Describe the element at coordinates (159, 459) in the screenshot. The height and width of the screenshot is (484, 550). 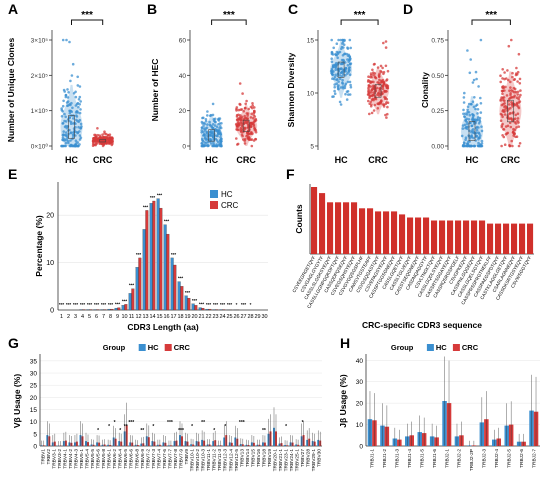
I see `x-tick-label: TRBV7-4` at that location.